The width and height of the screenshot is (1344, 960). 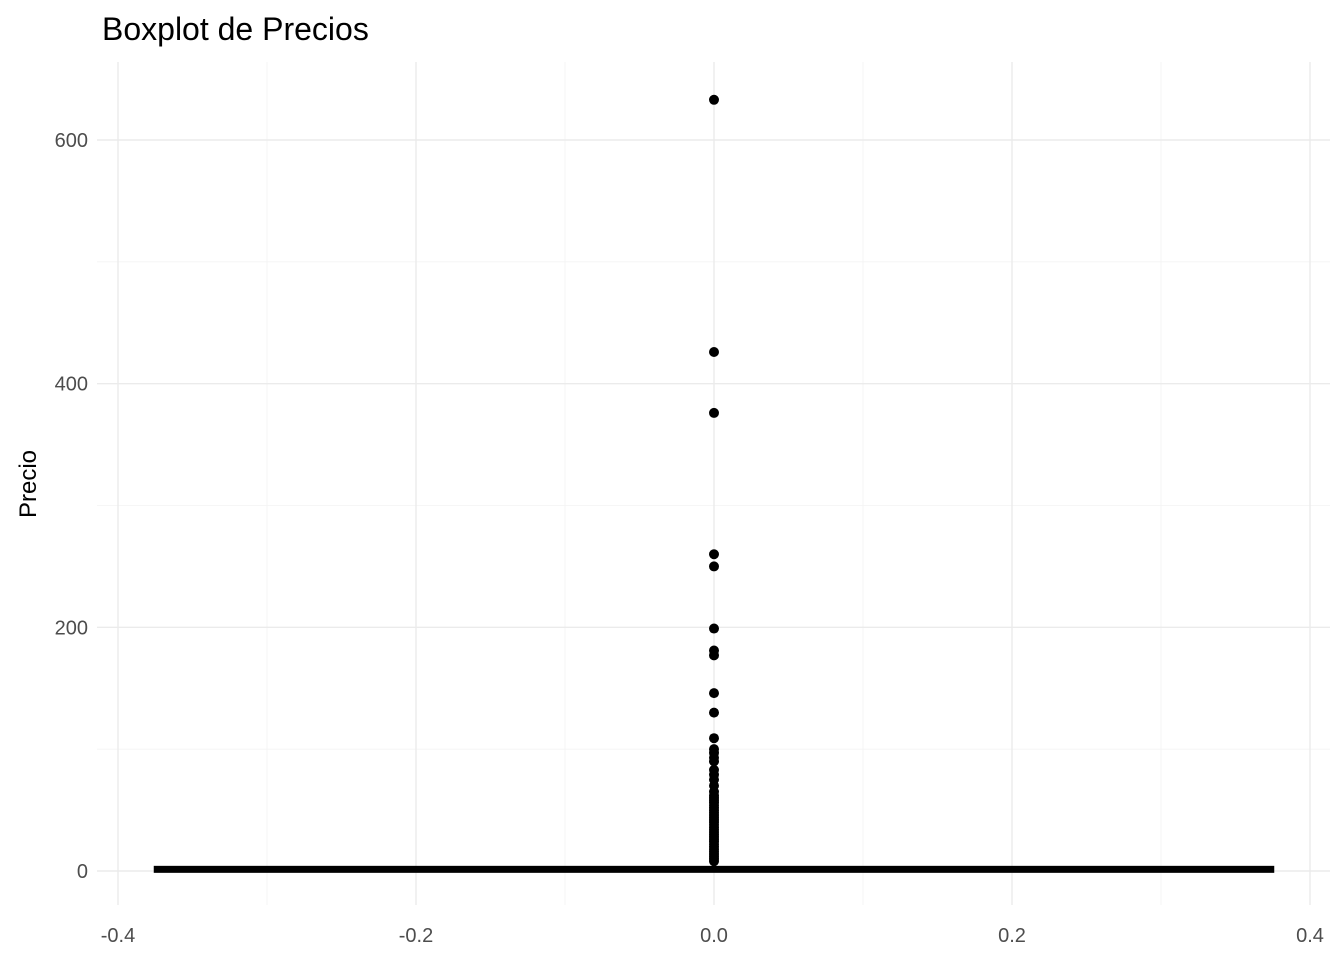 What do you see at coordinates (71, 141) in the screenshot?
I see `y-tick-label: 600` at bounding box center [71, 141].